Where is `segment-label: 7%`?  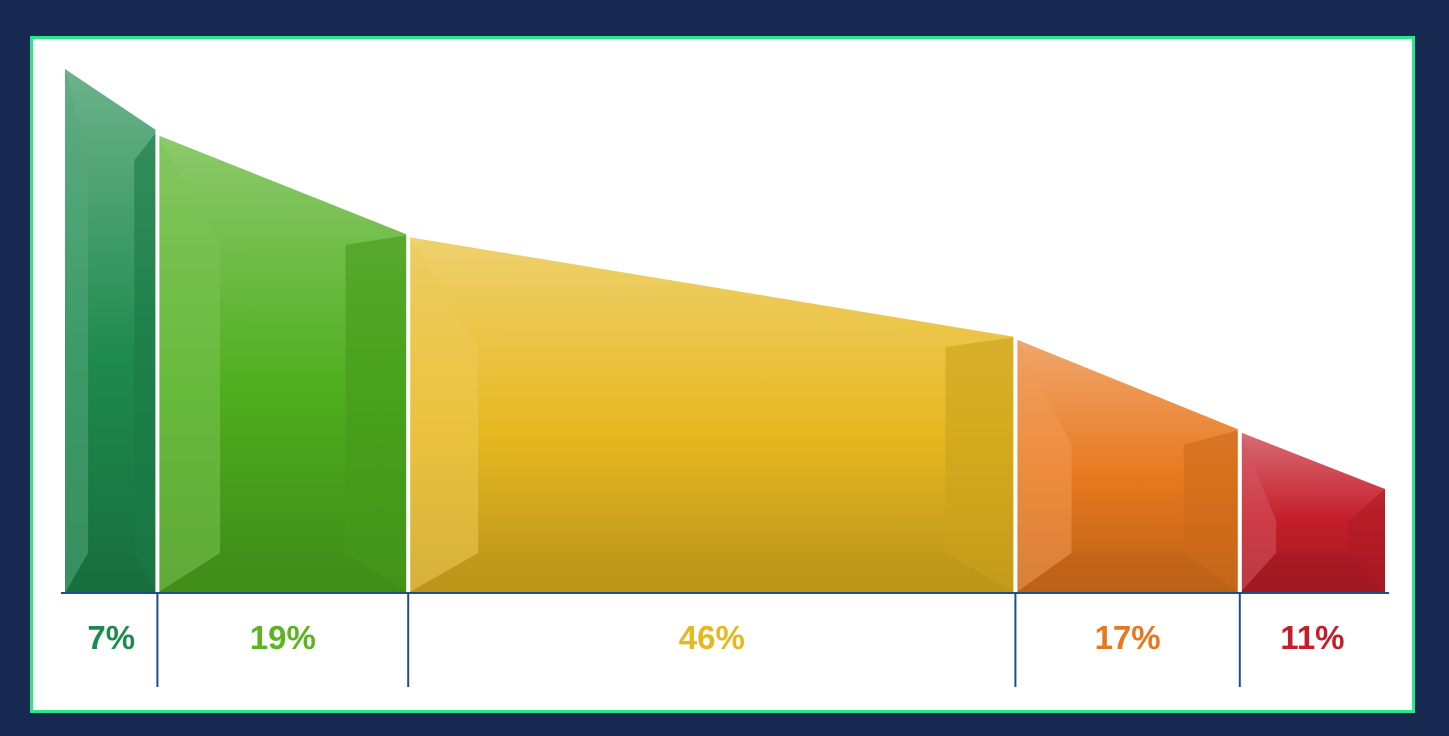 segment-label: 7% is located at coordinates (111, 637).